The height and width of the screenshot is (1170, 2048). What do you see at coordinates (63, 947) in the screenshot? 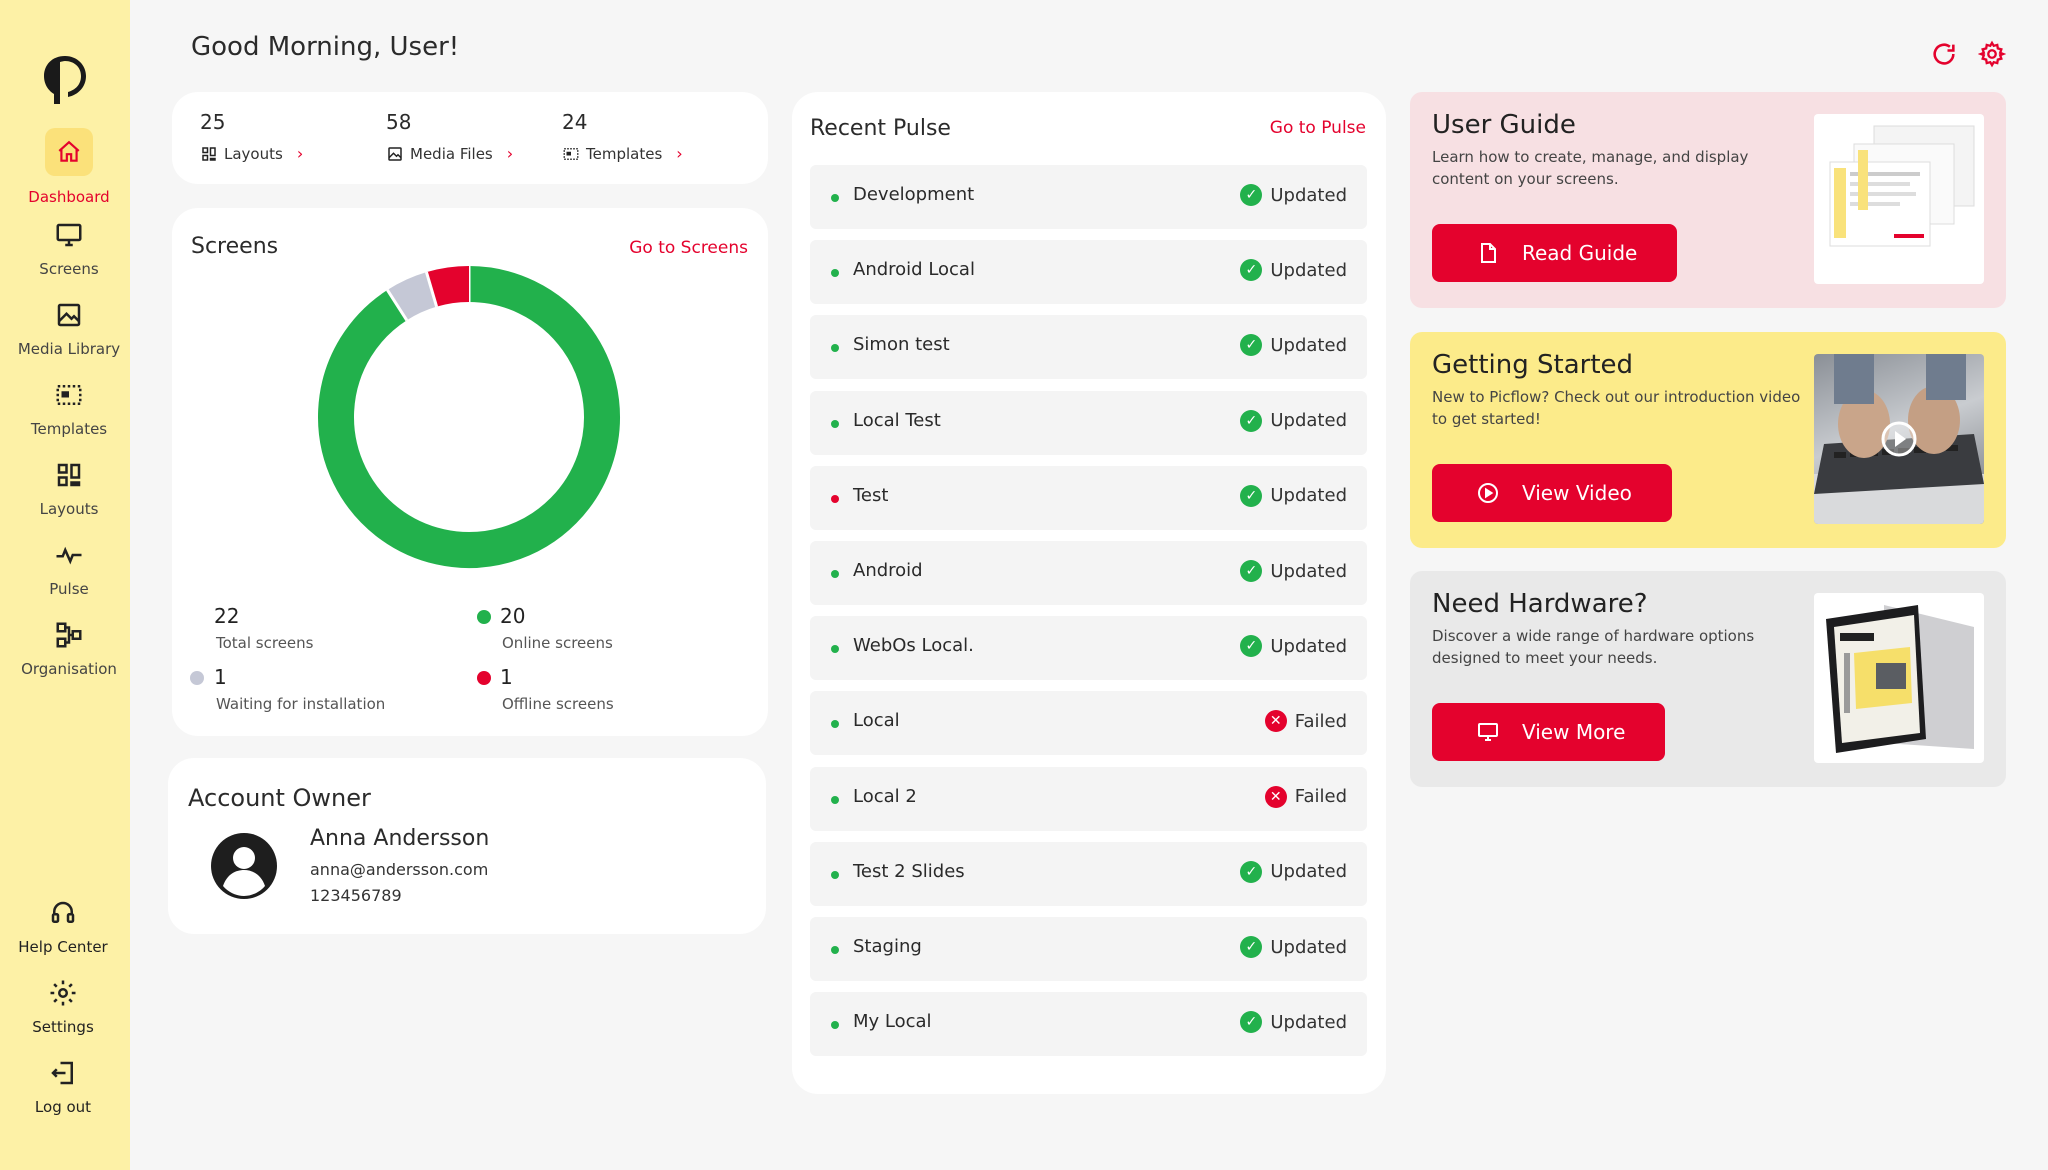
I see `sidebar-item-label: Help Center` at bounding box center [63, 947].